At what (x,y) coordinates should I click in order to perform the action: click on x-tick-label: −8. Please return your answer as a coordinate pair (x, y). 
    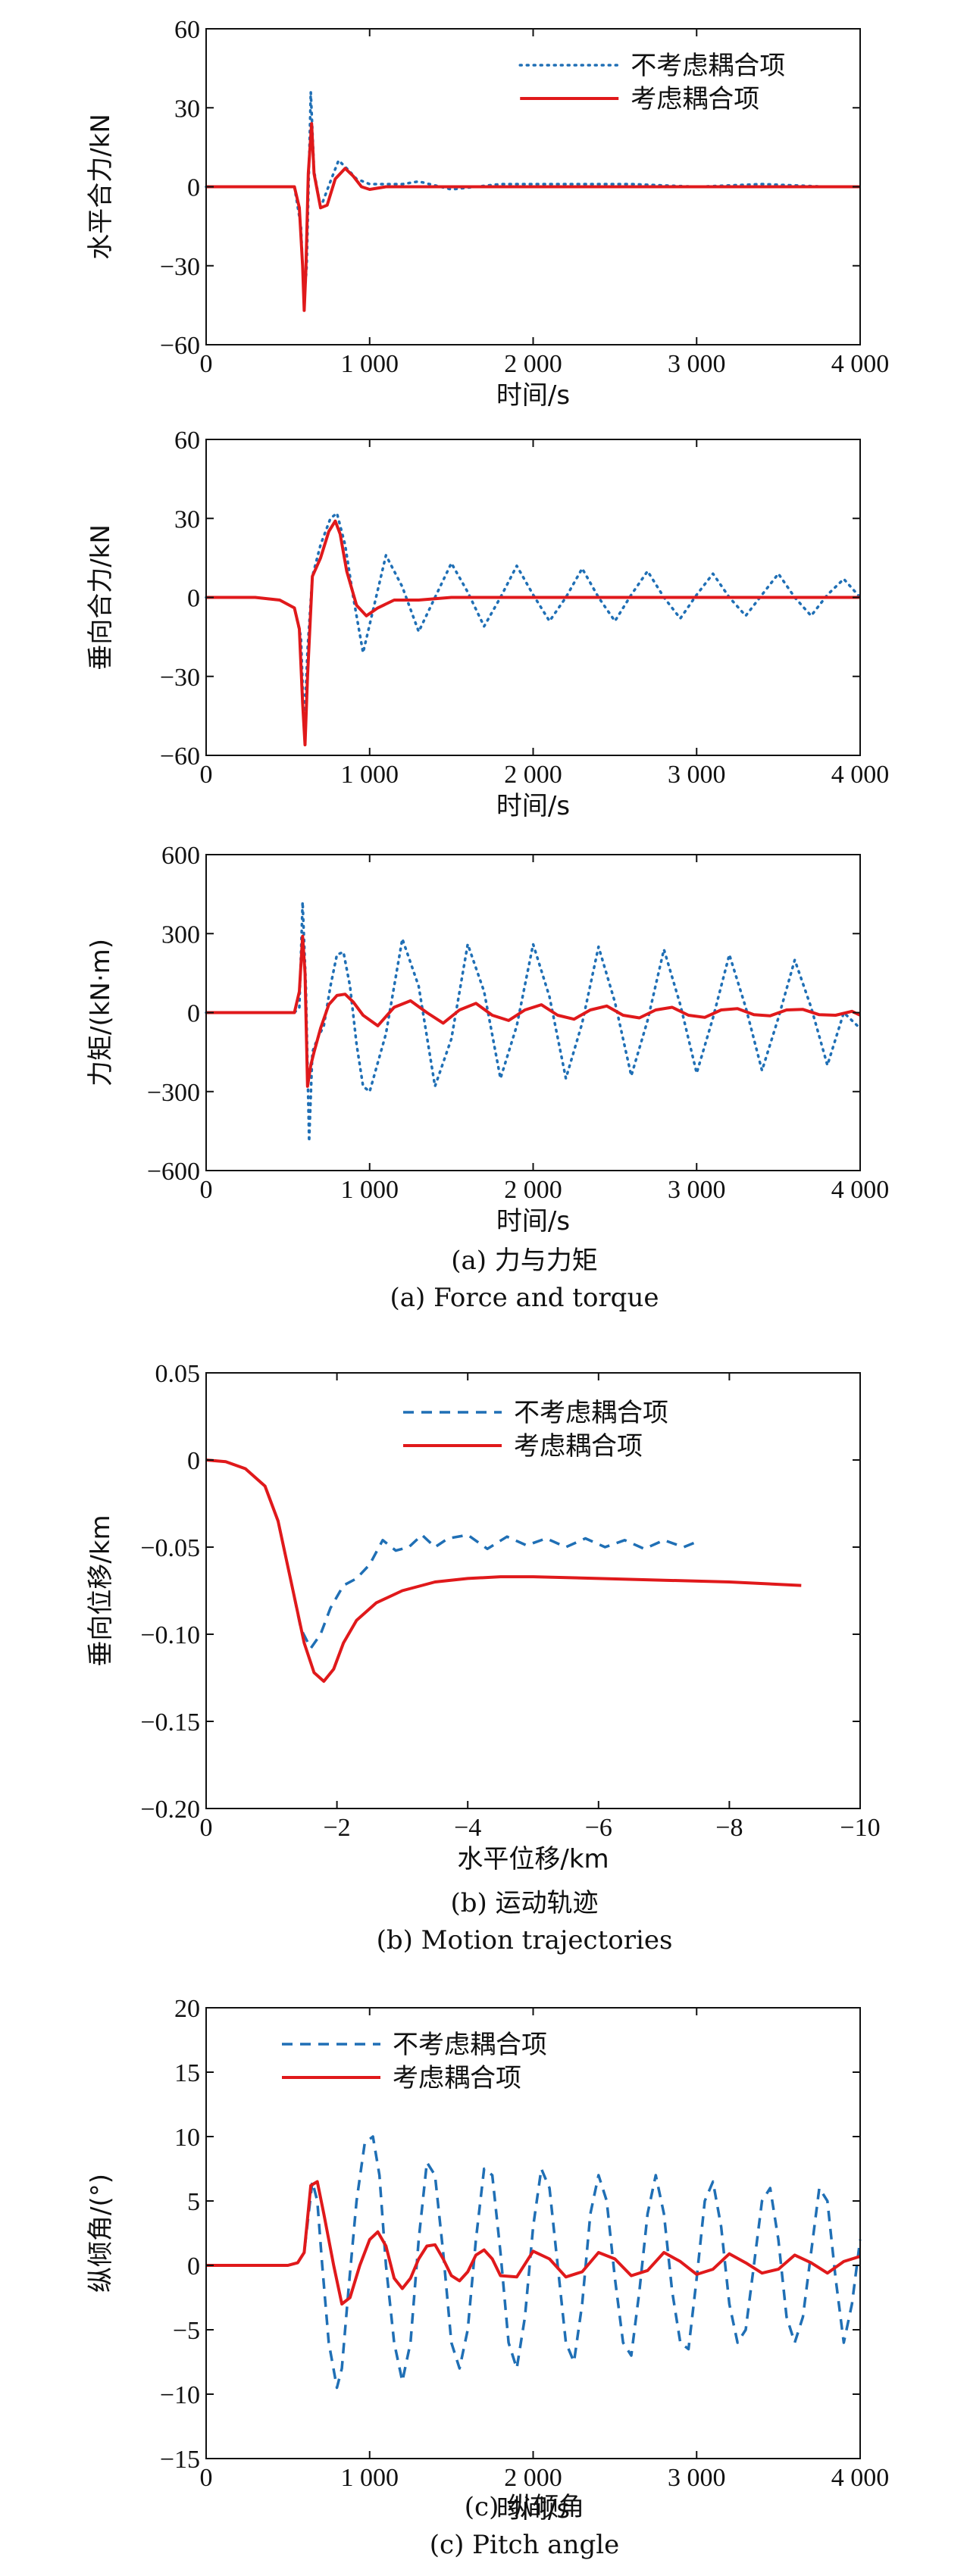
    Looking at the image, I should click on (729, 1828).